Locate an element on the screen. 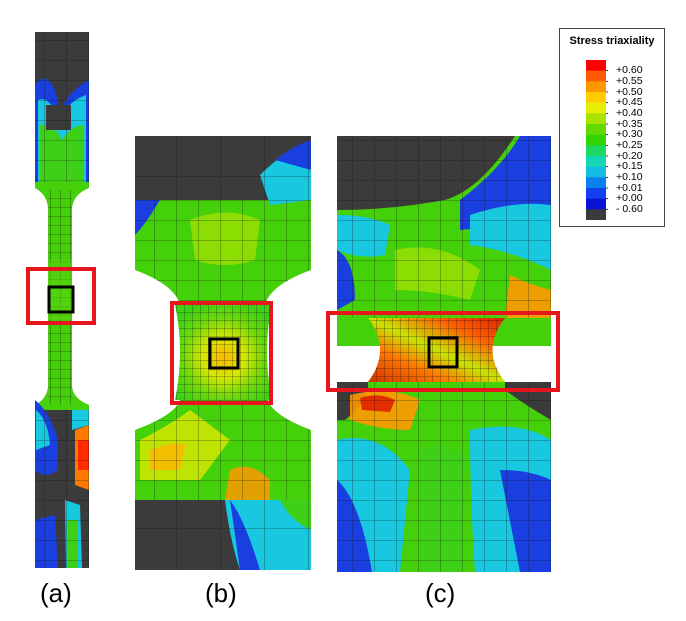 This screenshot has width=686, height=621. legend-label: - 0.60 is located at coordinates (629, 208).